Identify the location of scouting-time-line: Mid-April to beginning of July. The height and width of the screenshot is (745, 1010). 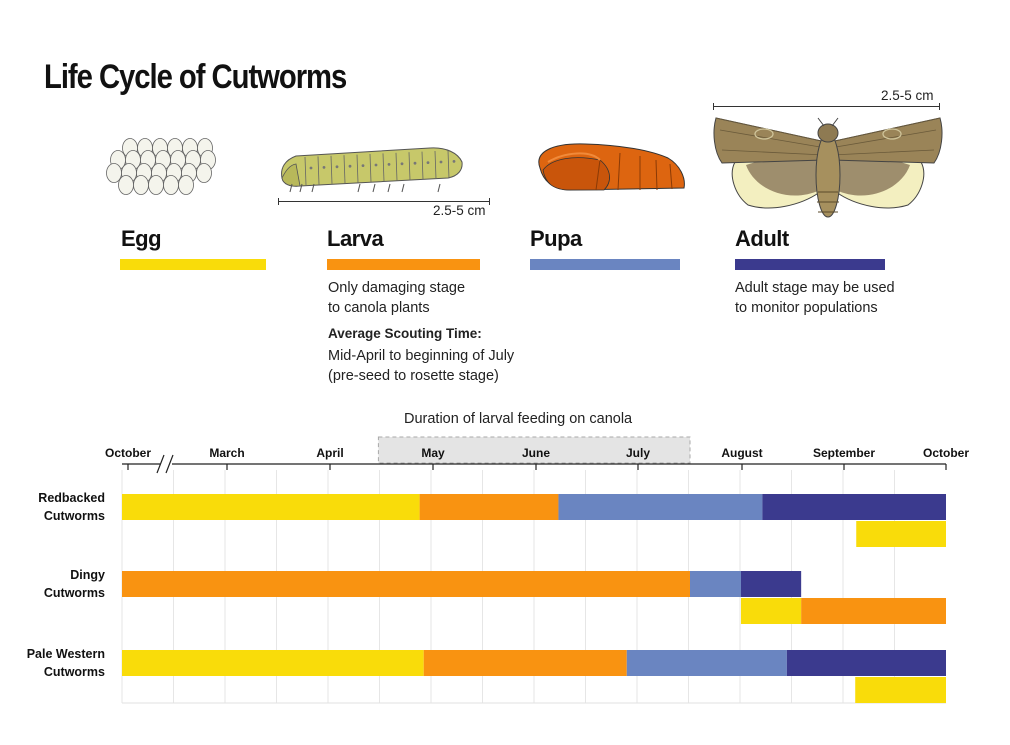
(421, 356).